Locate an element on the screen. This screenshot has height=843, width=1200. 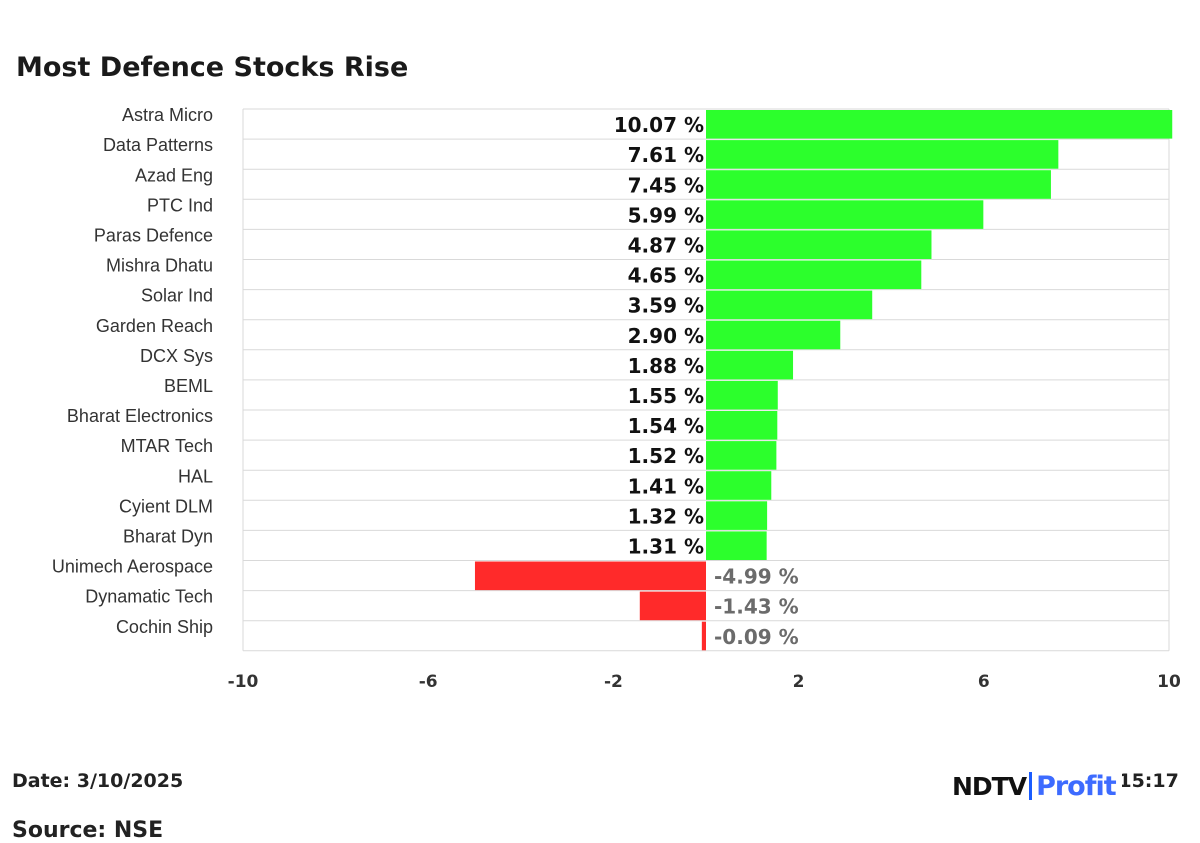
value-label: -0.09 % is located at coordinates (756, 637).